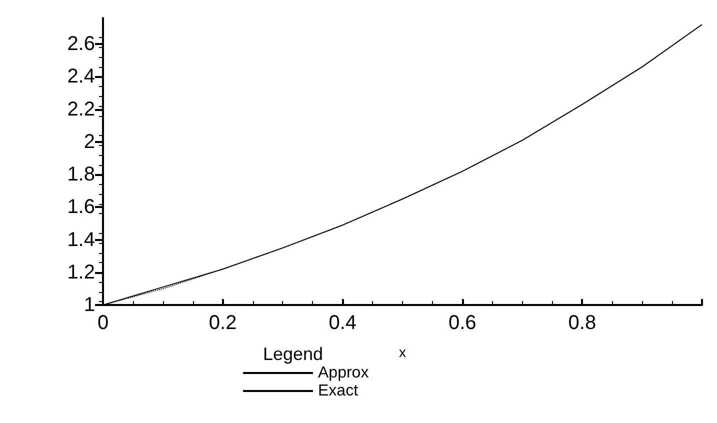 The height and width of the screenshot is (423, 717). Describe the element at coordinates (222, 323) in the screenshot. I see `x-tick-label: 0.2` at that location.